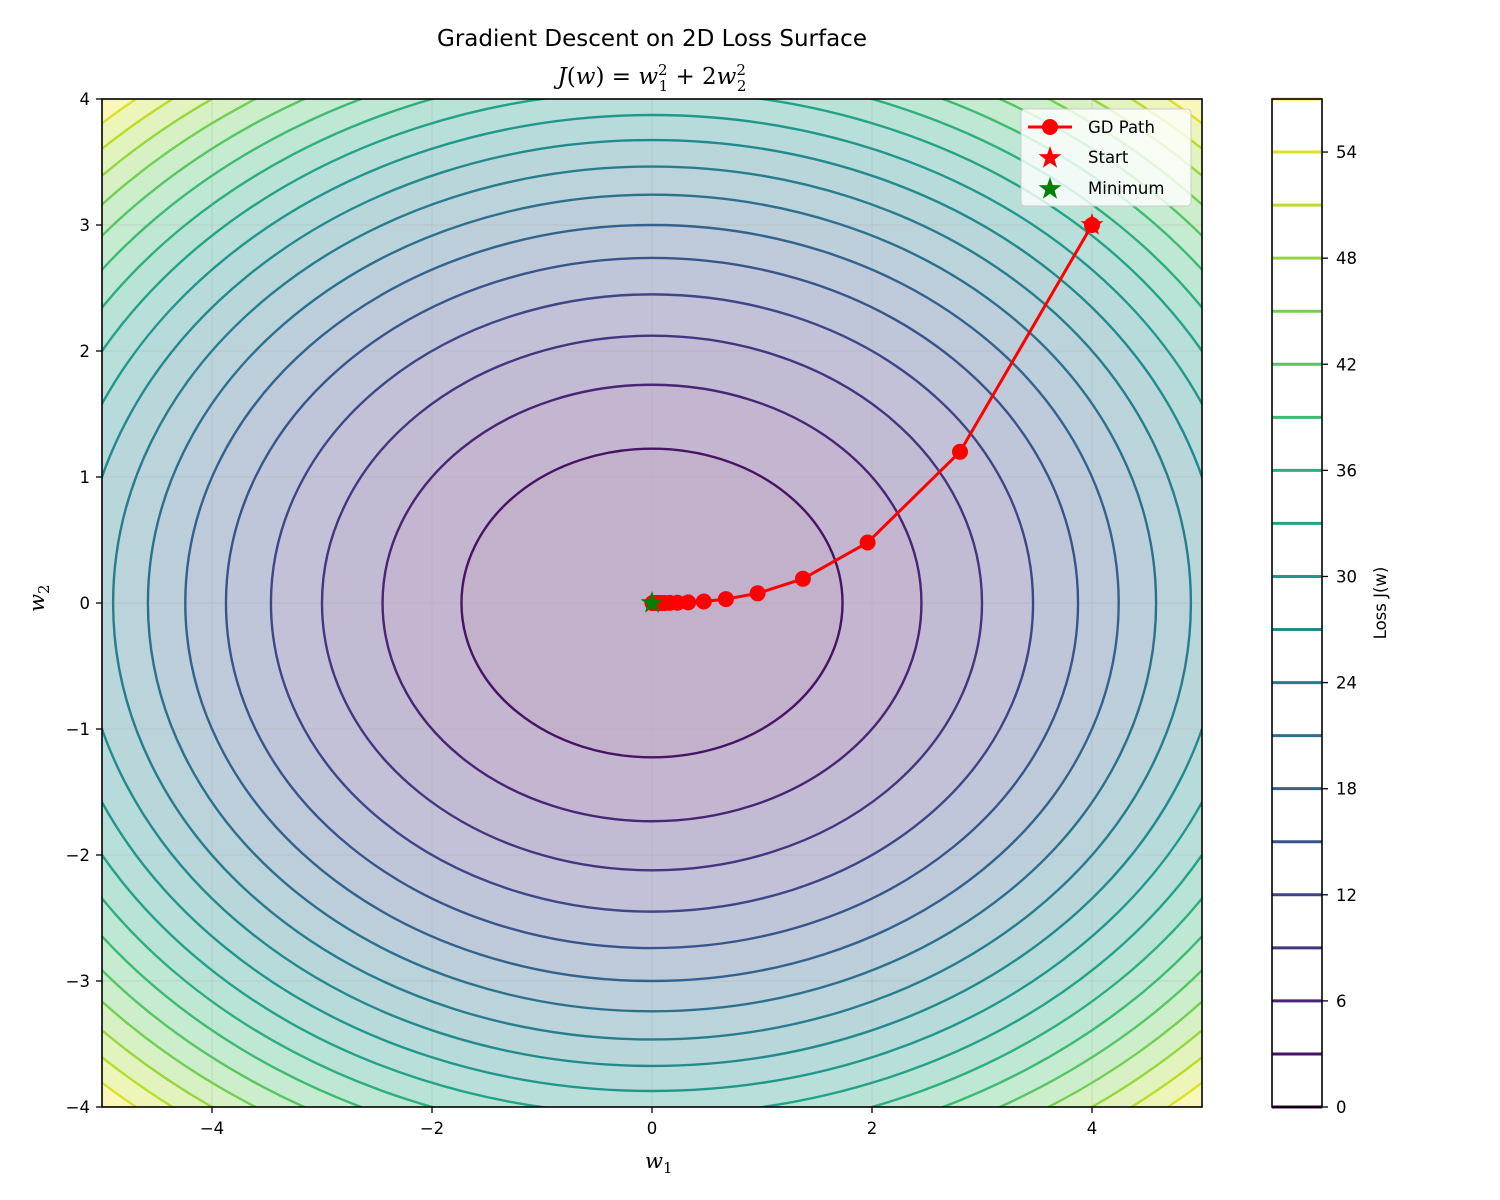 This screenshot has width=1500, height=1200. What do you see at coordinates (659, 1163) in the screenshot?
I see `x-axis-label: w1` at bounding box center [659, 1163].